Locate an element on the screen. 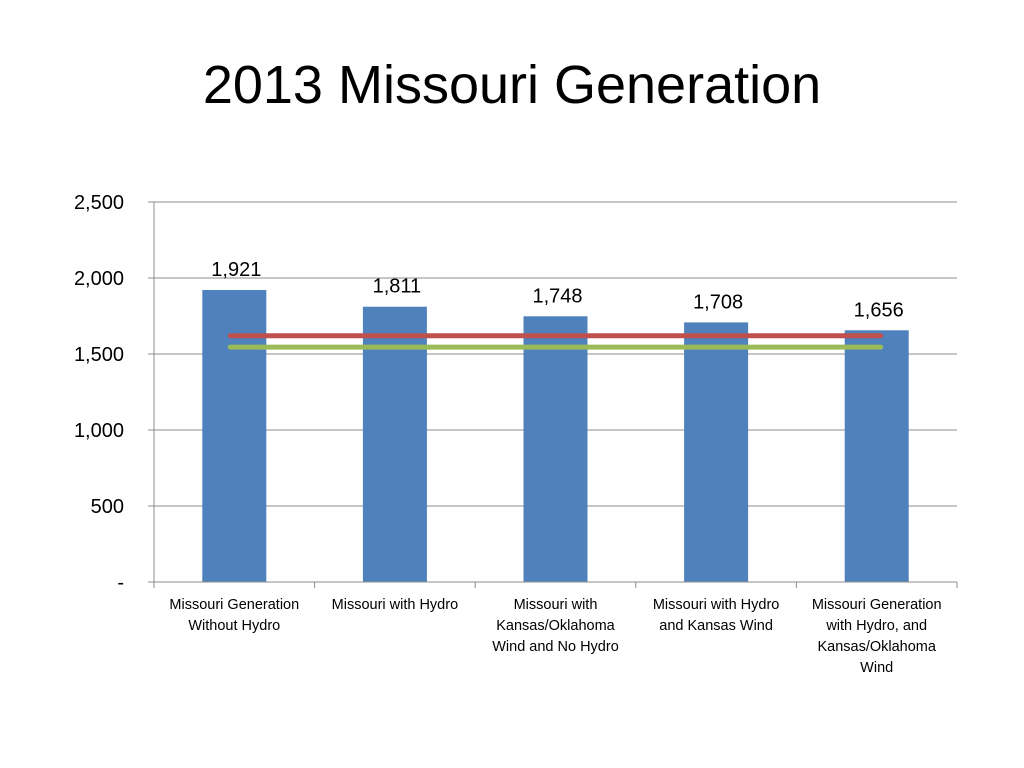 This screenshot has width=1024, height=768. y-tick-label: 2,000 is located at coordinates (99, 279).